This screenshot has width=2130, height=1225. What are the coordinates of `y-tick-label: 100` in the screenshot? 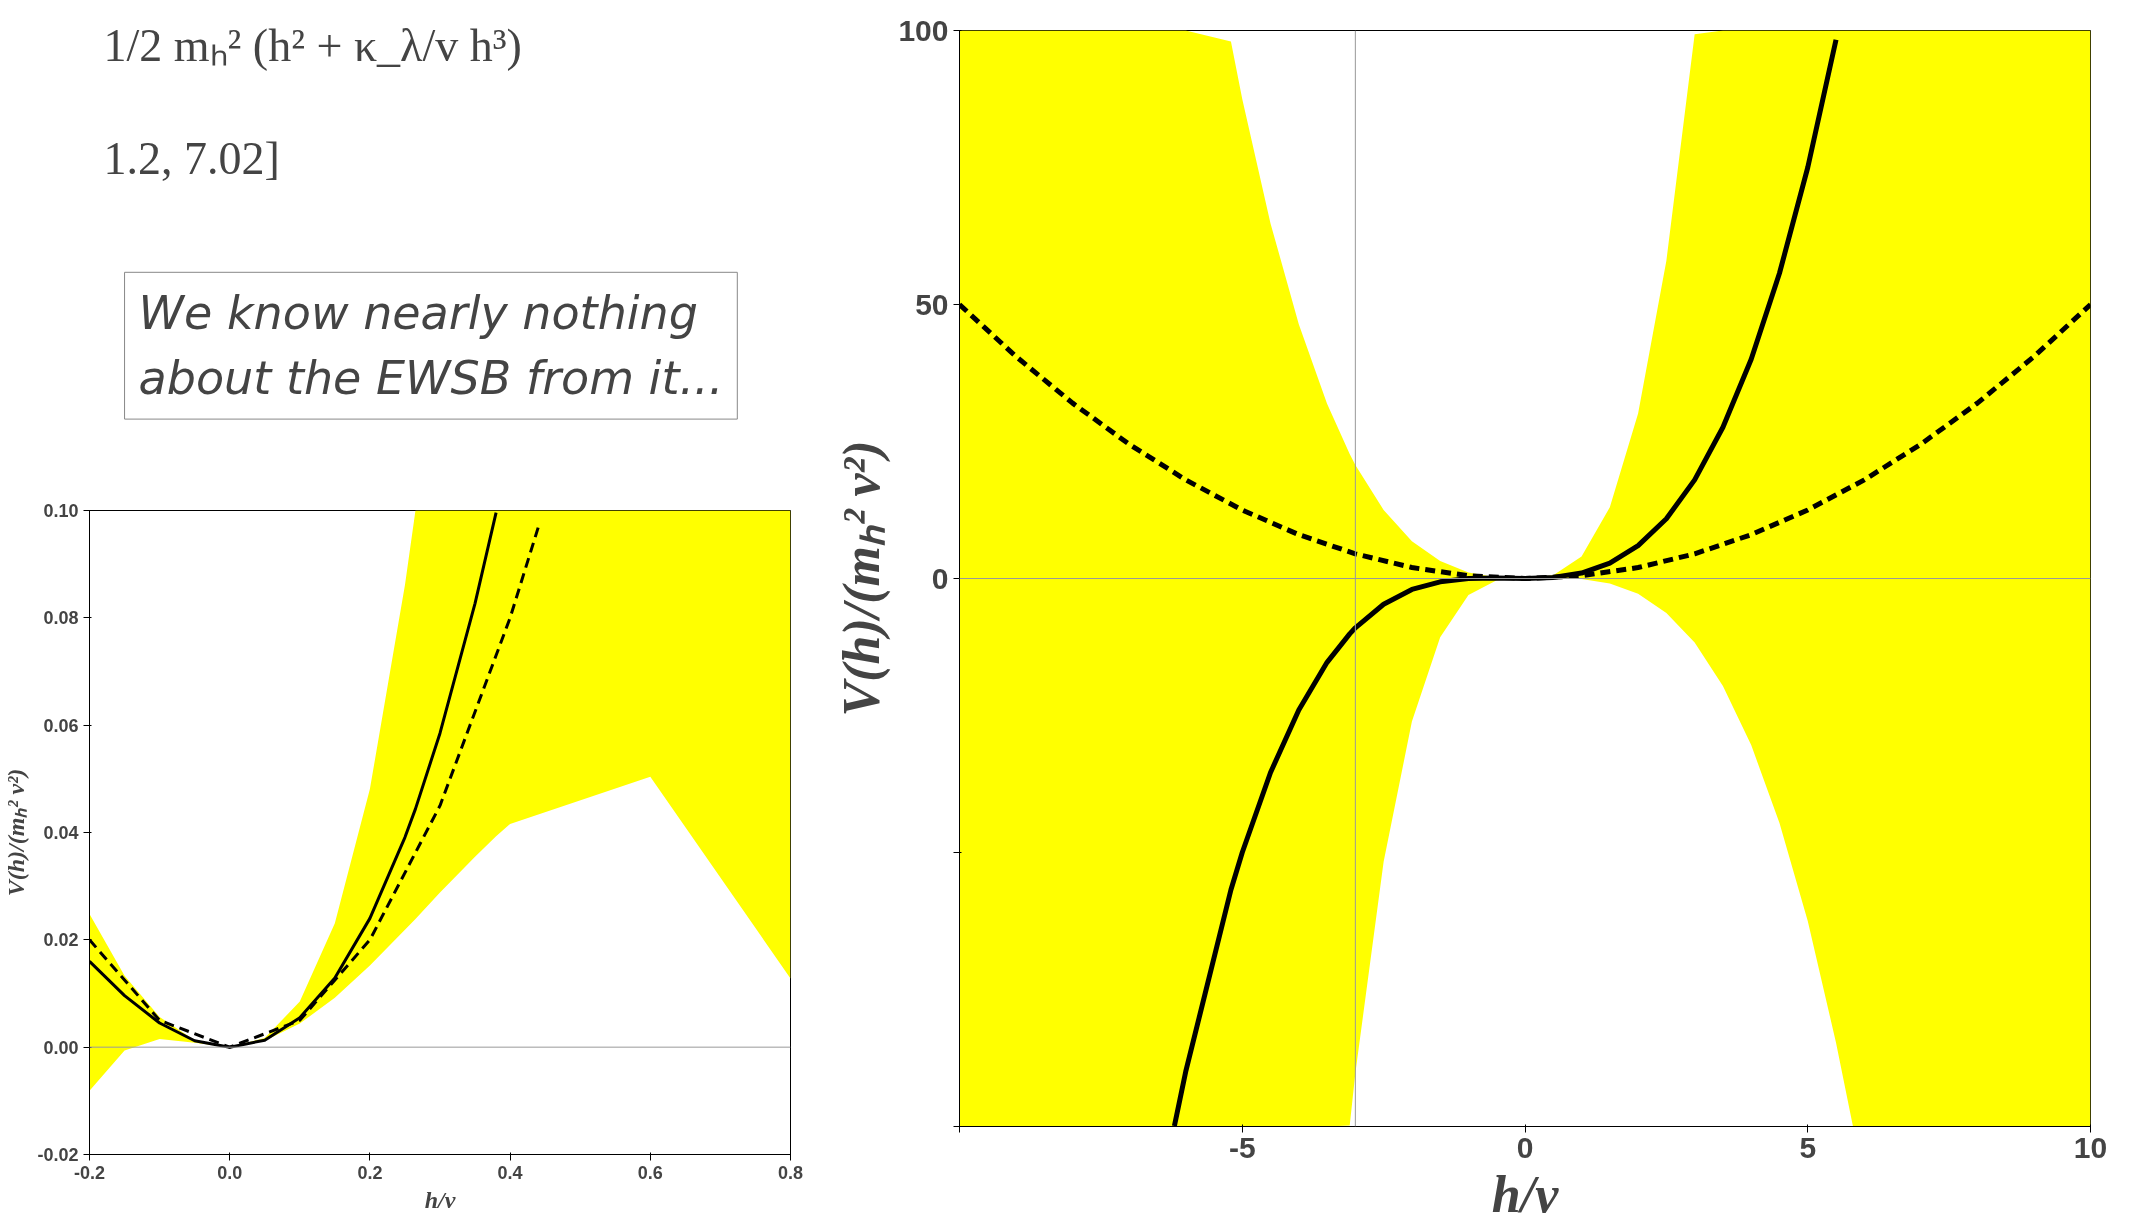 It's located at (923, 30).